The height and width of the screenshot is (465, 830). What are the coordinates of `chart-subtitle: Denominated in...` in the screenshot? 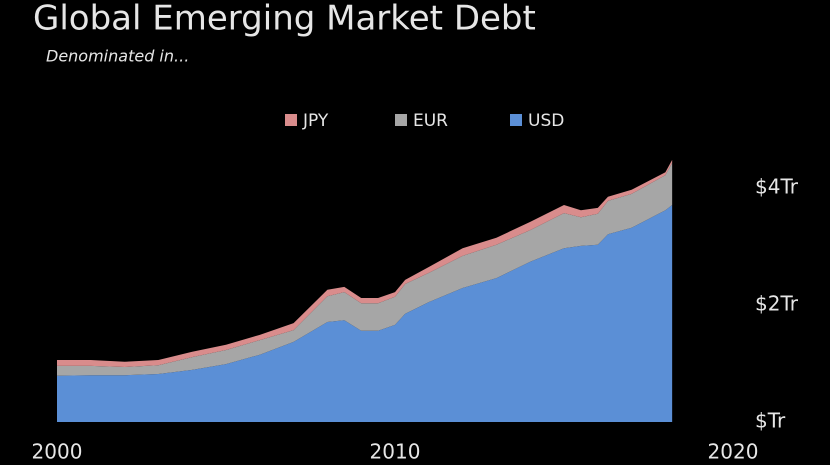 It's located at (117, 56).